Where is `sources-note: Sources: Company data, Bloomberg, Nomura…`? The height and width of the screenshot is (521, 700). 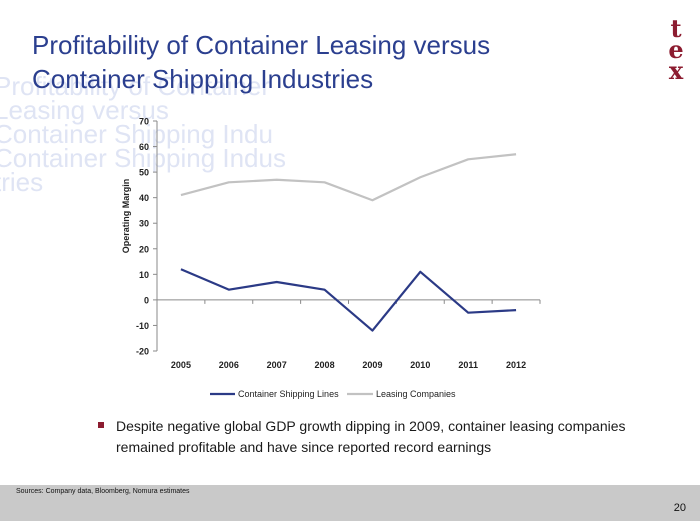 sources-note: Sources: Company data, Bloomberg, Nomura… is located at coordinates (103, 491).